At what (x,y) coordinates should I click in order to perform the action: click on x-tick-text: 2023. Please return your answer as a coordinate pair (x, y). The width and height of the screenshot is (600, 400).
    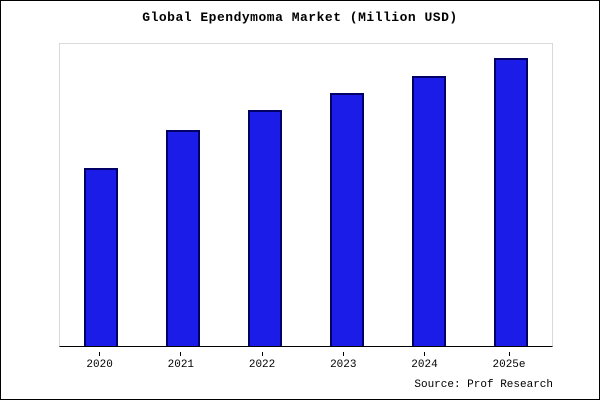
    Looking at the image, I should click on (343, 365).